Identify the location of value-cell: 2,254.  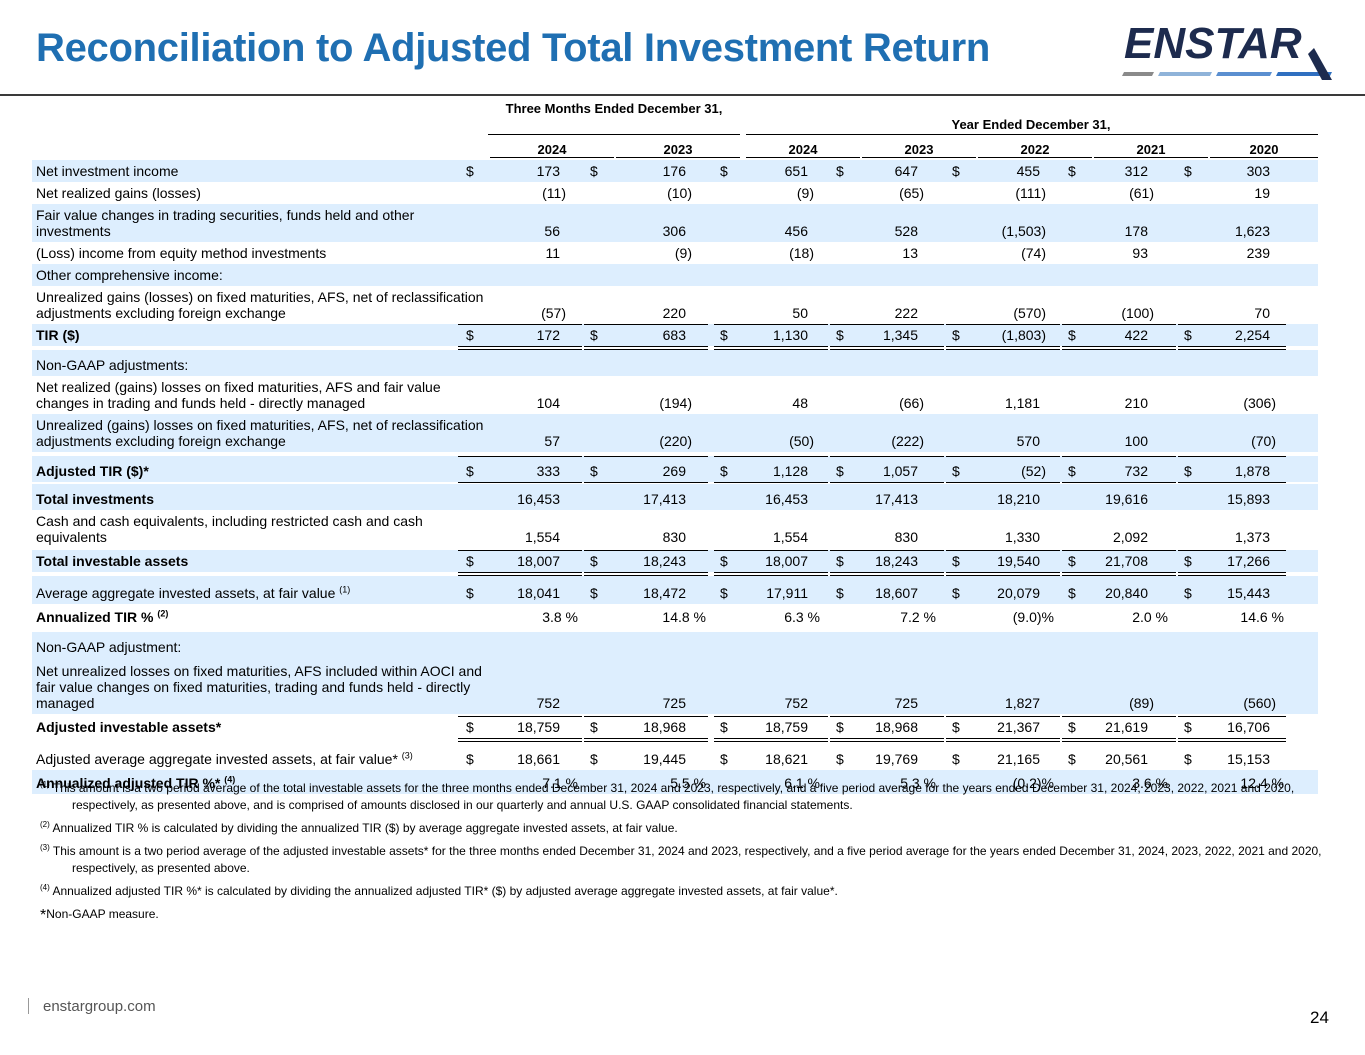
(1252, 335).